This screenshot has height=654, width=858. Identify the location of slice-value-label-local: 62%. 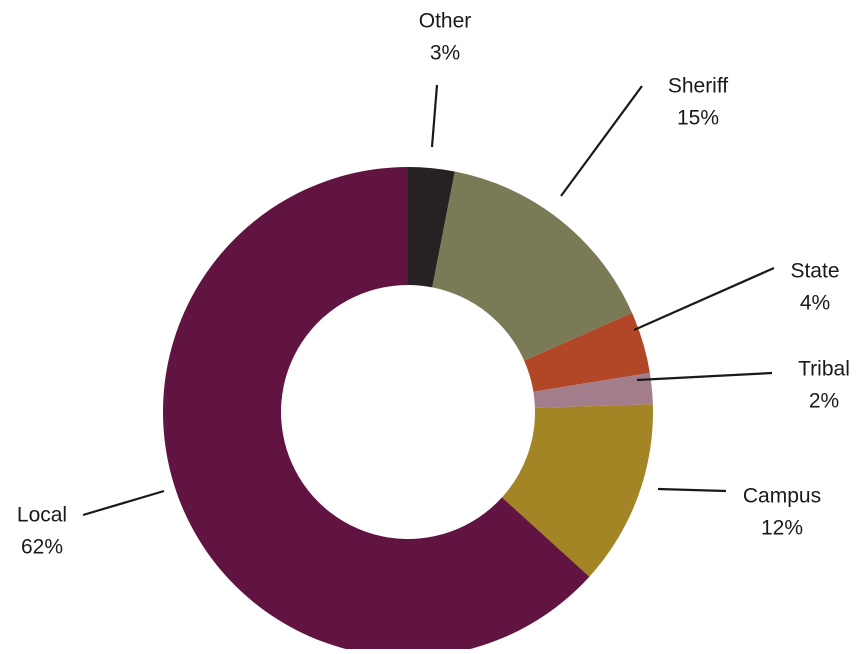
(42, 547).